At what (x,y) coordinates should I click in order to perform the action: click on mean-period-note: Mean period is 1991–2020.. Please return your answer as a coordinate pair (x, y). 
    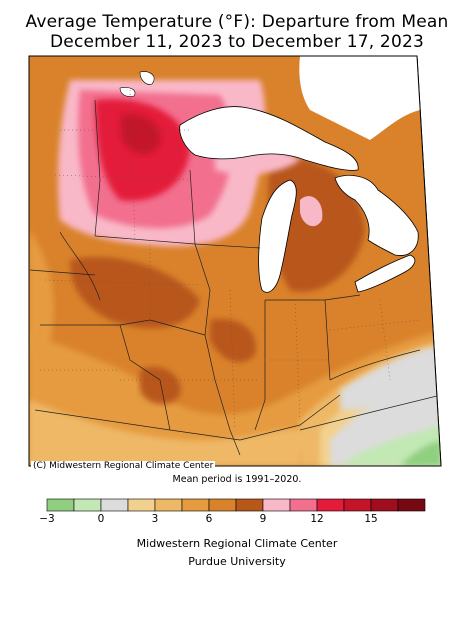
    Looking at the image, I should click on (237, 479).